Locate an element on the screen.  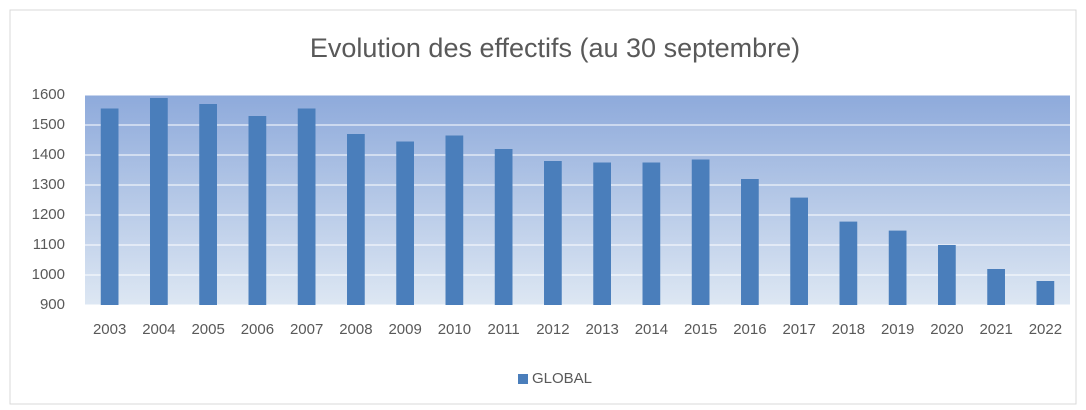
y-tick-label: 1600 is located at coordinates (48, 94).